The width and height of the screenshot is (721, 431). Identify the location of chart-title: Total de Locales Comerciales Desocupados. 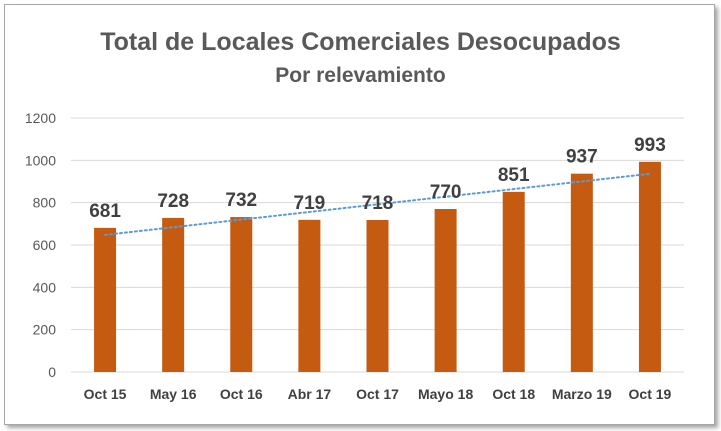
(360, 42).